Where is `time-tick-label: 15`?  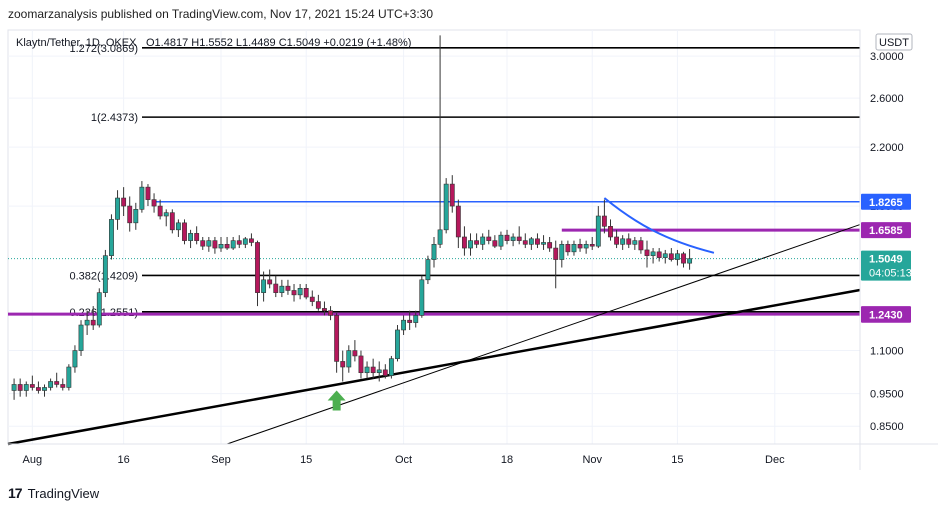 time-tick-label: 15 is located at coordinates (677, 460).